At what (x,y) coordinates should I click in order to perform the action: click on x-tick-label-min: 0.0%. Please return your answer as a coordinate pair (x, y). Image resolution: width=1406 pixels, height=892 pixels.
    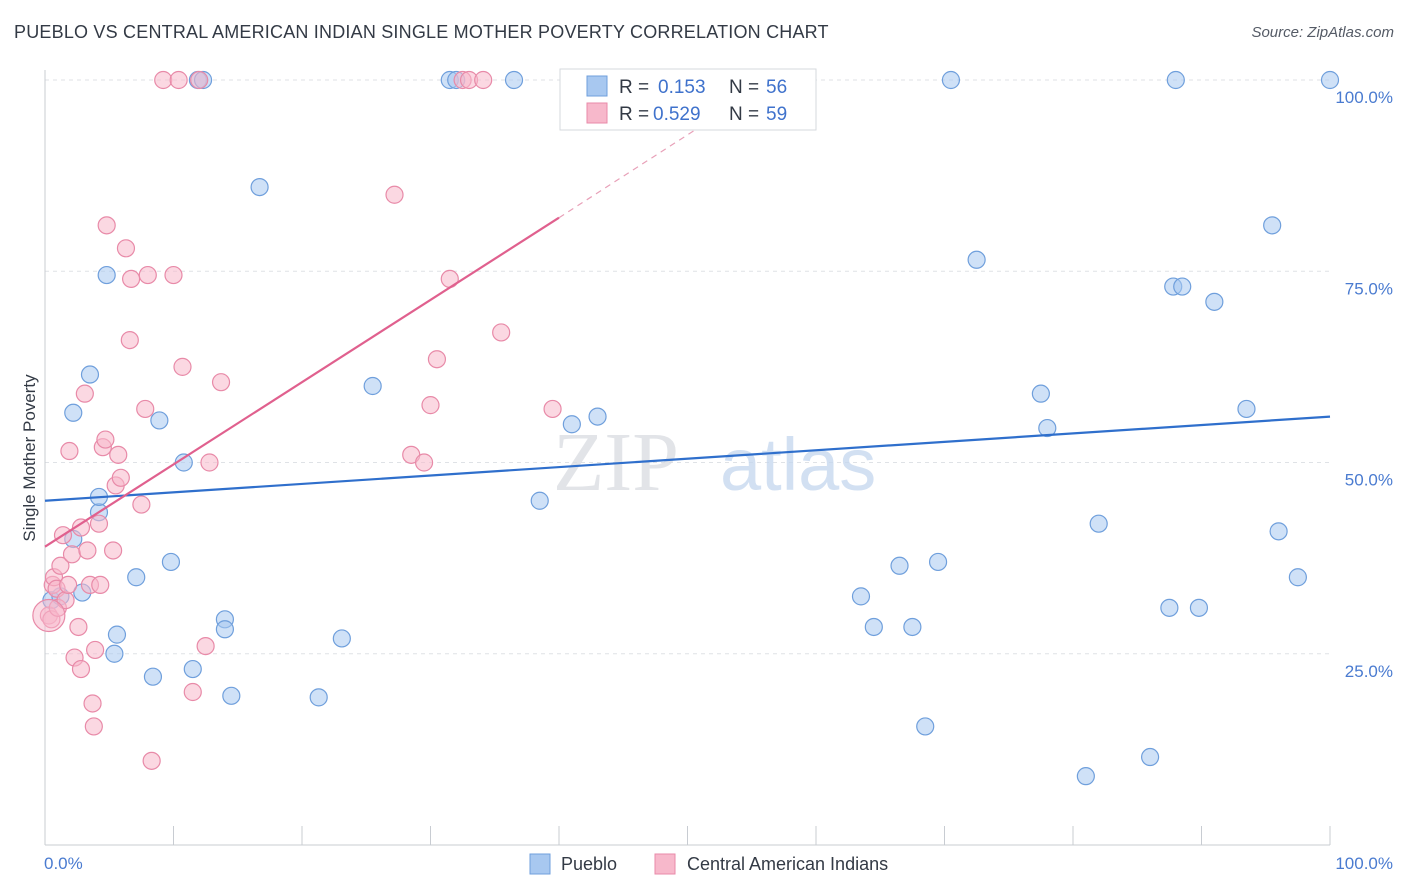
    Looking at the image, I should click on (63, 863).